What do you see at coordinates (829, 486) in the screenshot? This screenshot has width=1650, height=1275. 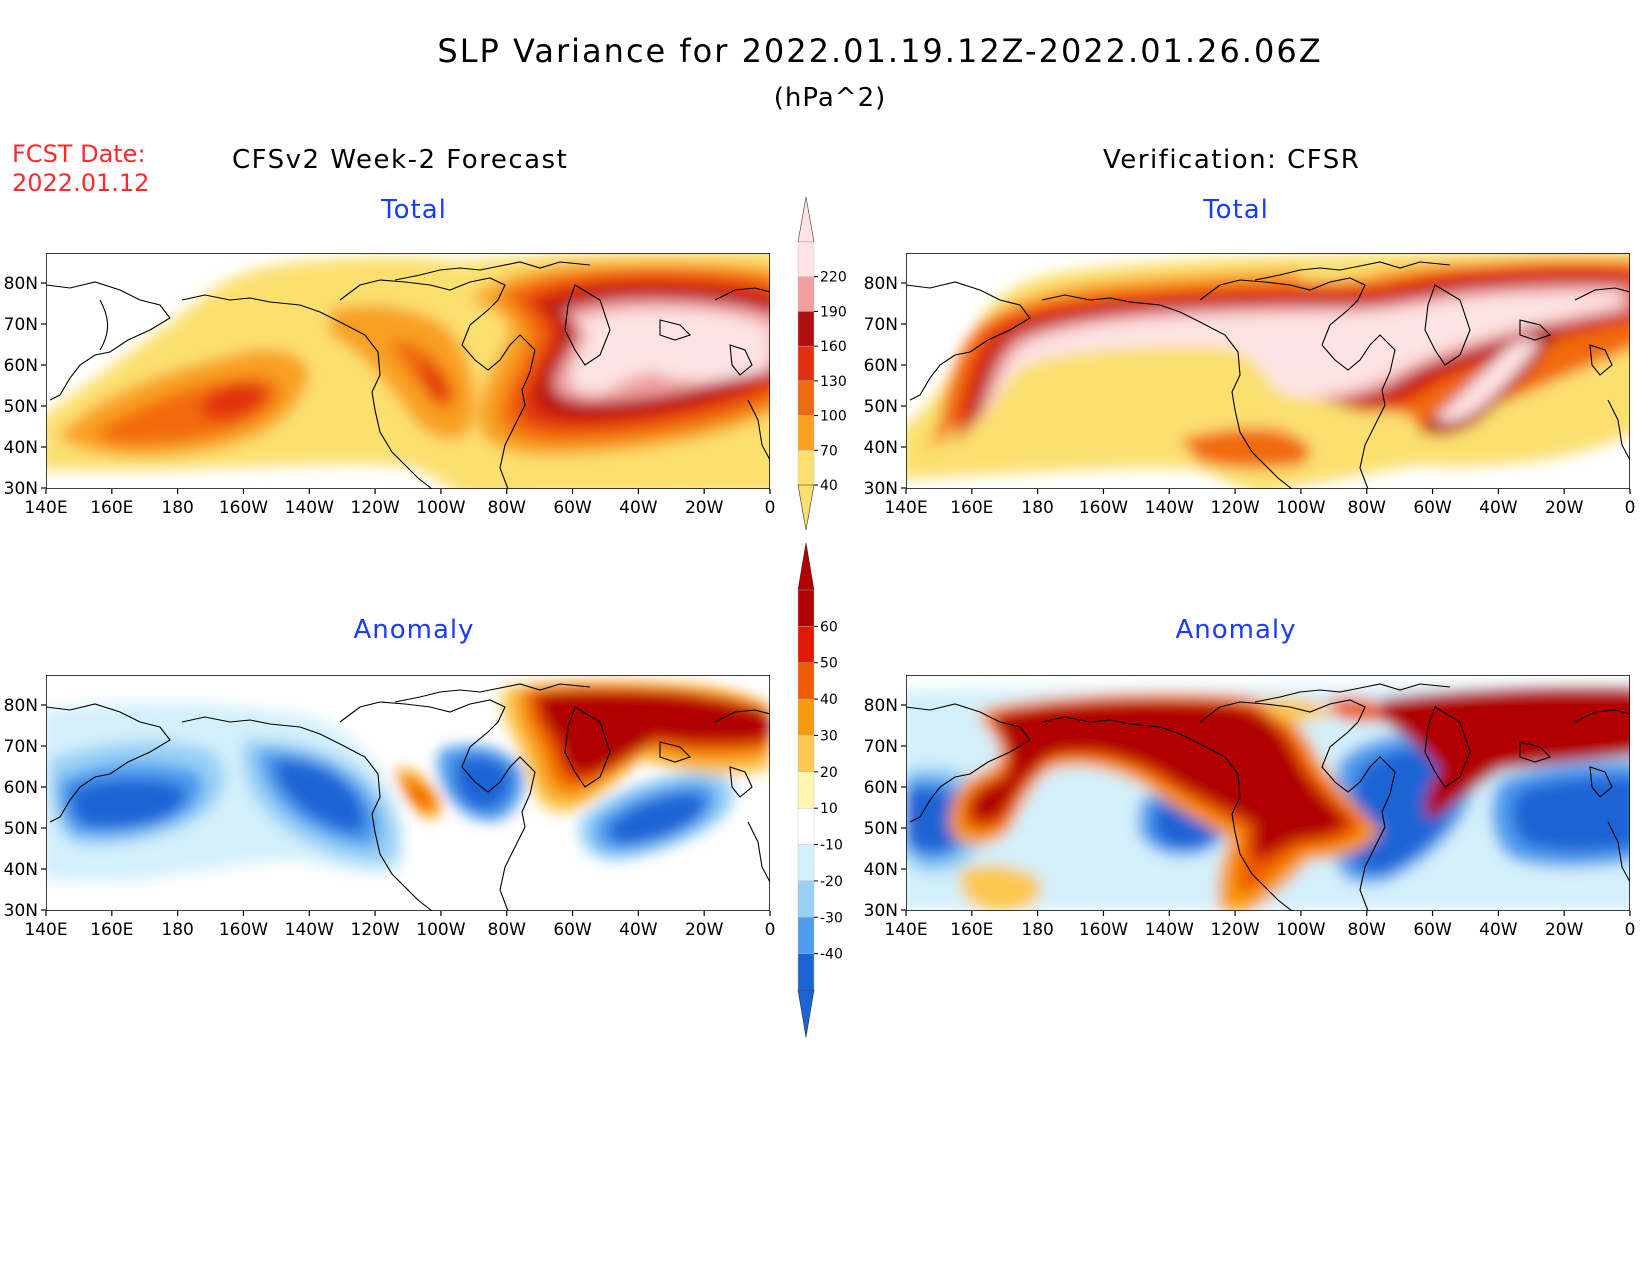 I see `colorbar-total-label: 40` at bounding box center [829, 486].